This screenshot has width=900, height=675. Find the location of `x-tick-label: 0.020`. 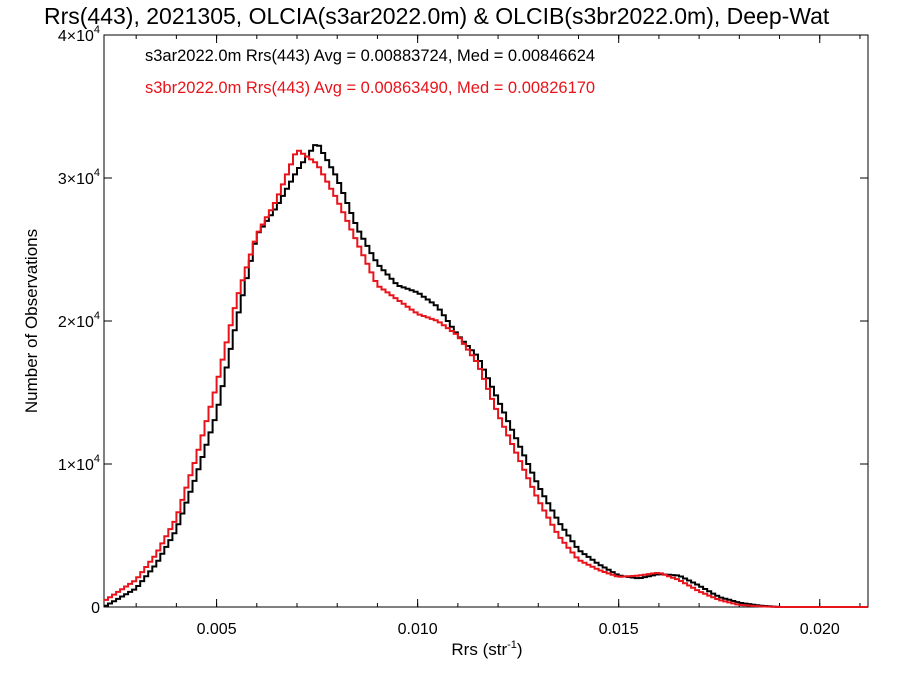

x-tick-label: 0.020 is located at coordinates (820, 629).